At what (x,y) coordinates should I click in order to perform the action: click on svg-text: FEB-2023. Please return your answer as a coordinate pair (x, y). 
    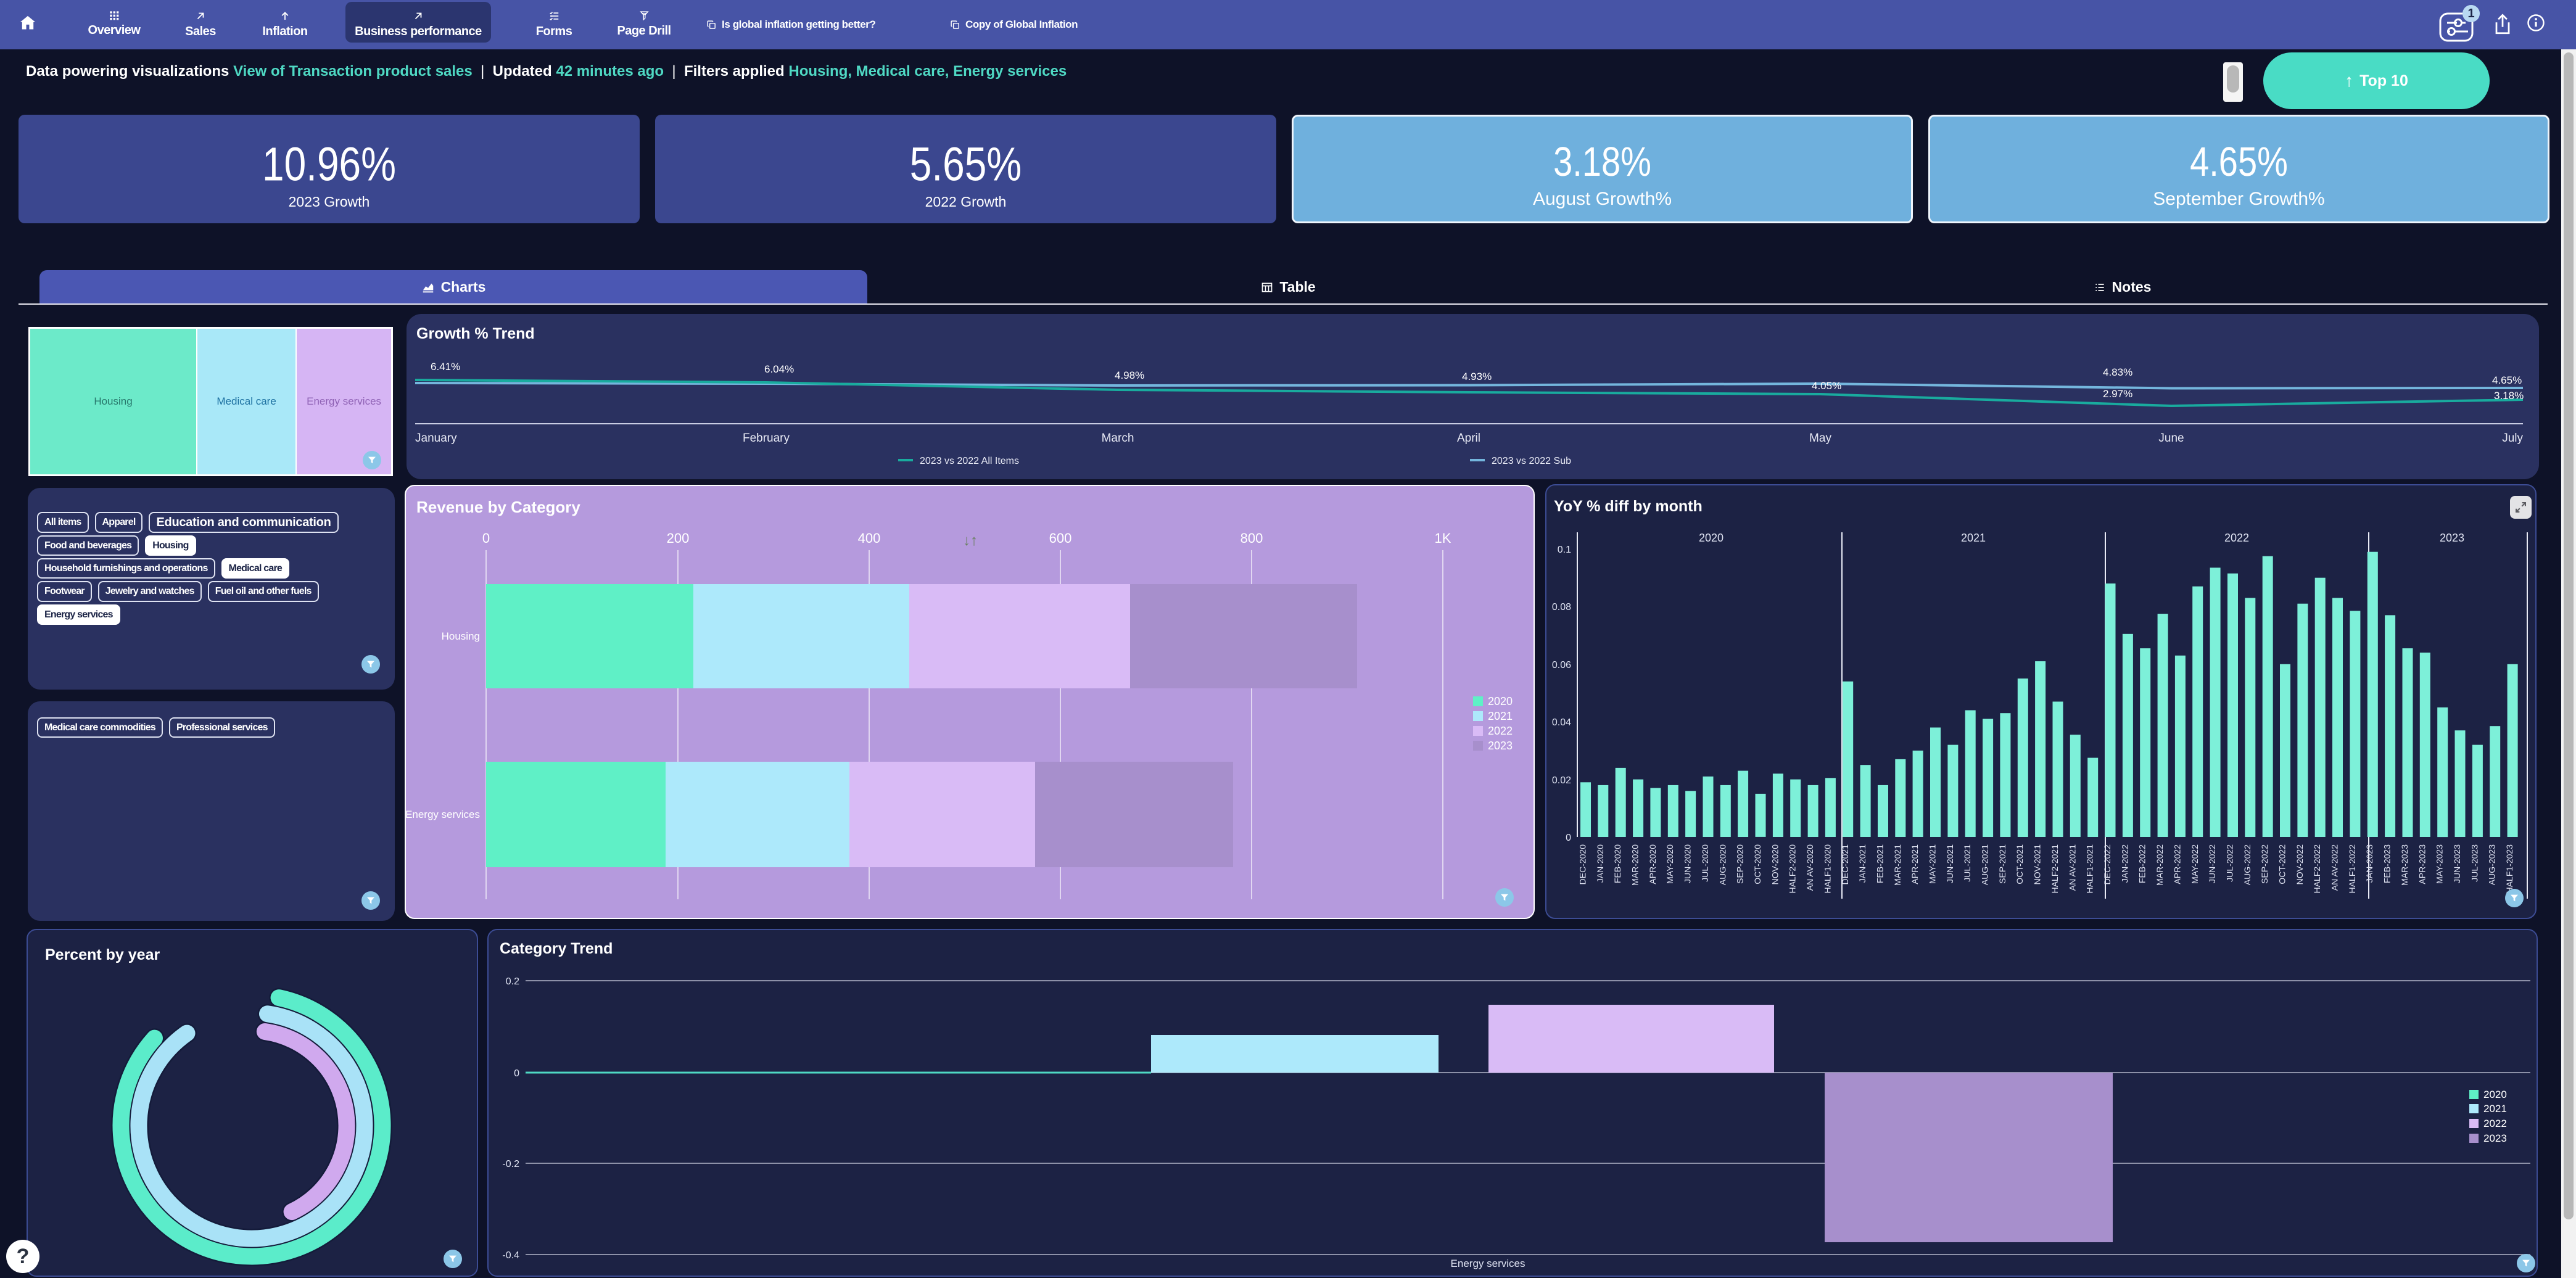
    Looking at the image, I should click on (2387, 864).